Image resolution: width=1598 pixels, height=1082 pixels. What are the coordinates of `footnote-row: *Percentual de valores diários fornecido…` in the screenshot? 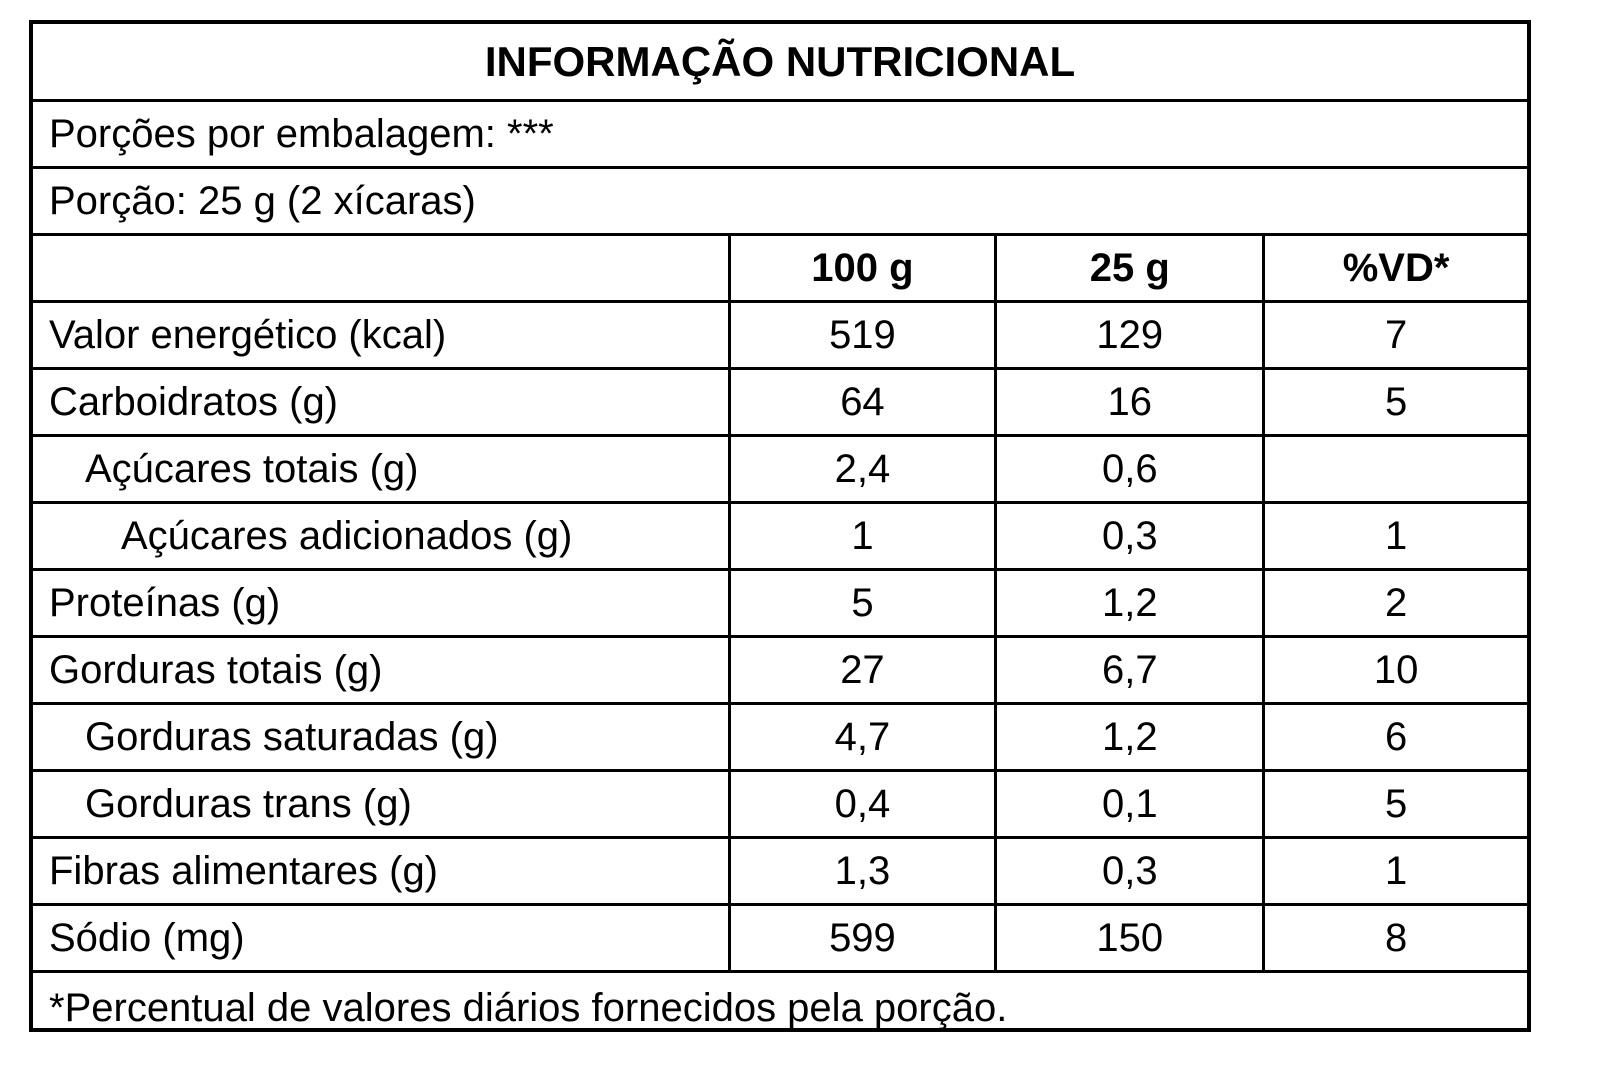 It's located at (780, 1008).